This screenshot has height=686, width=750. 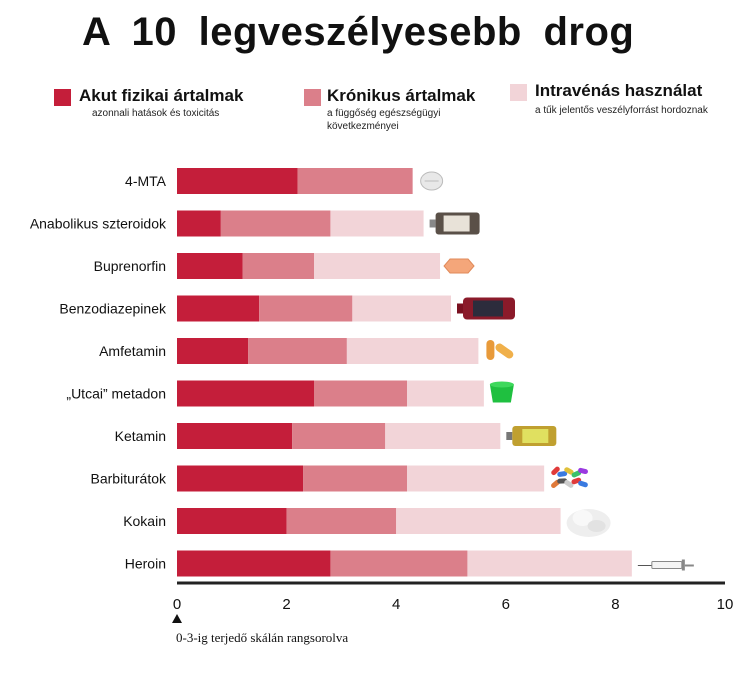 I want to click on powder-icon, so click(x=588, y=523).